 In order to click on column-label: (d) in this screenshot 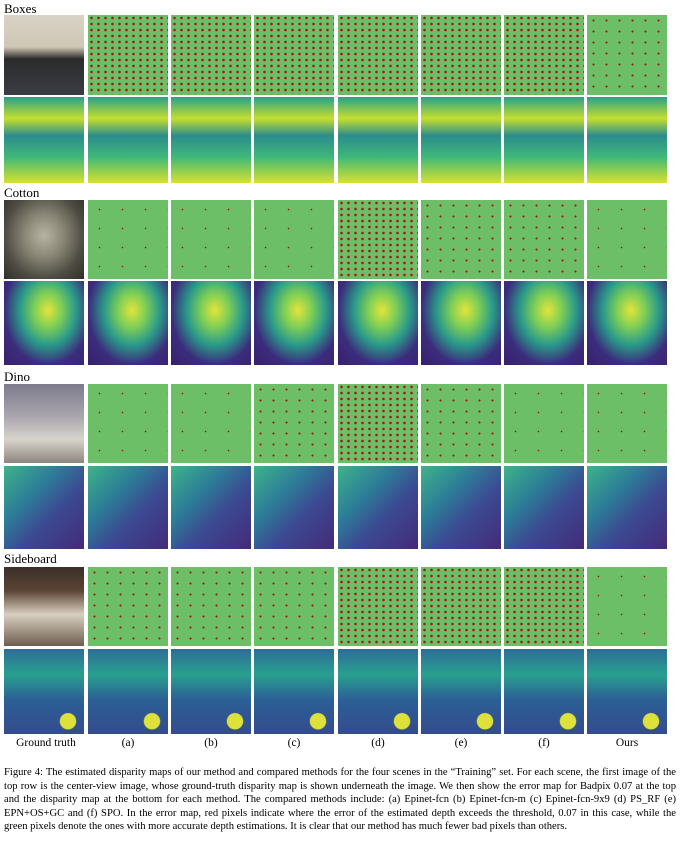, I will do `click(378, 743)`.